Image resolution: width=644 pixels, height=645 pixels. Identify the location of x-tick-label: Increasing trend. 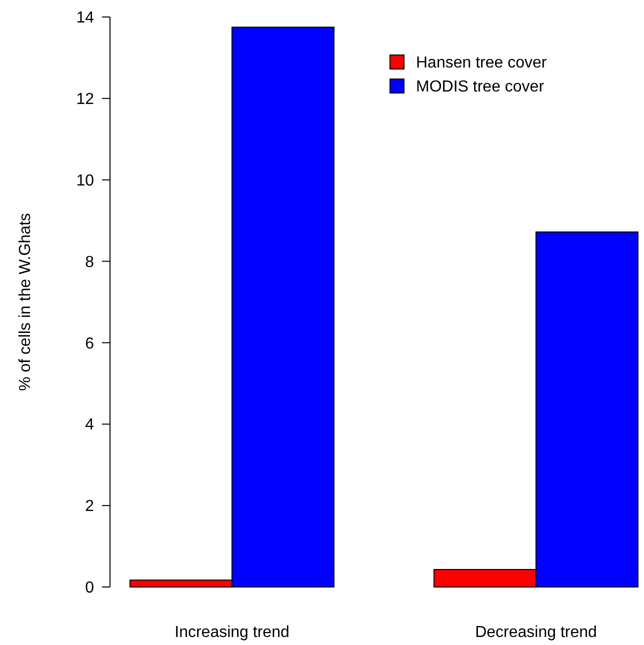
(232, 632).